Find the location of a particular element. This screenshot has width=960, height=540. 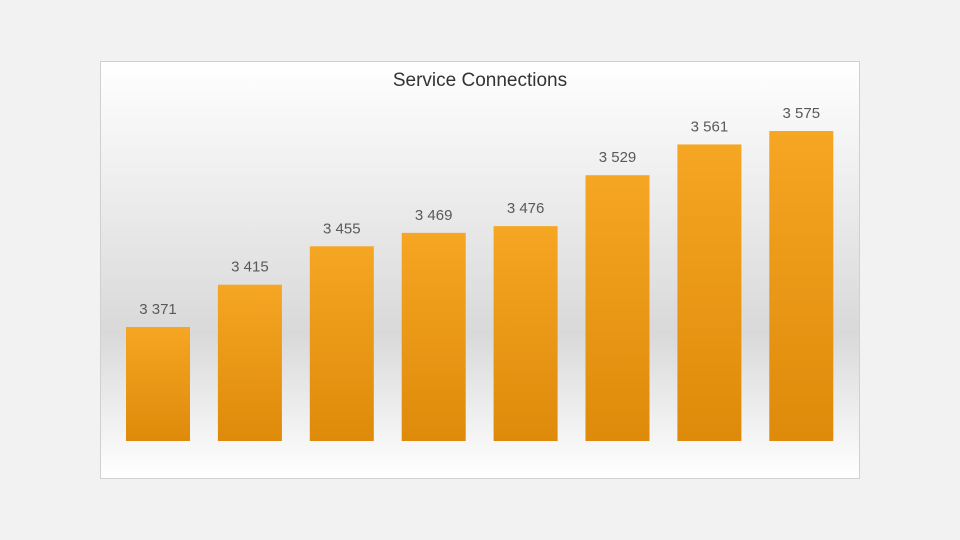

data-label: 3 455 is located at coordinates (342, 228).